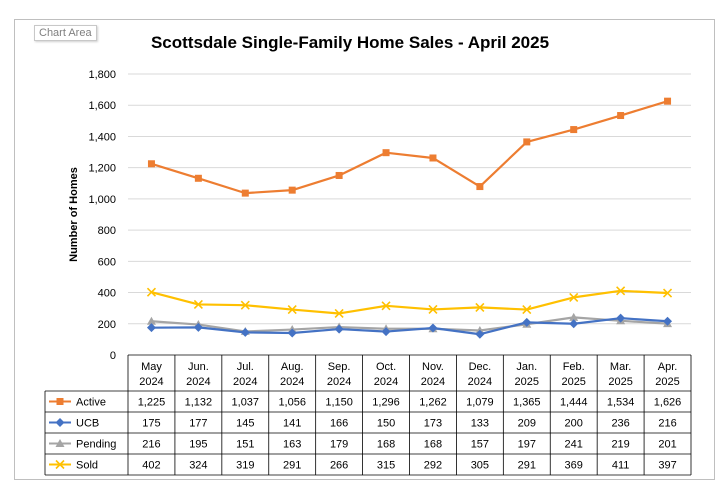 Image resolution: width=723 pixels, height=484 pixels. What do you see at coordinates (292, 424) in the screenshot?
I see `data-table-cell: 141` at bounding box center [292, 424].